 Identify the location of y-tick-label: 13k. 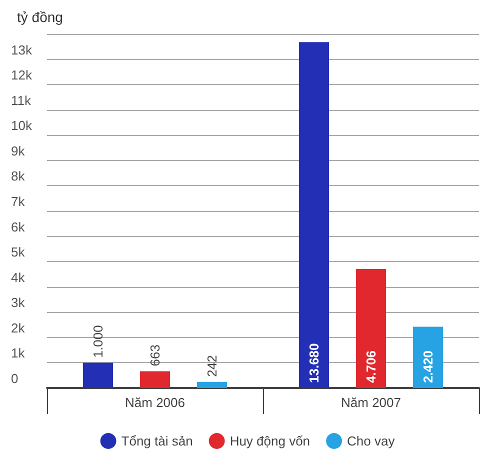
(21, 50).